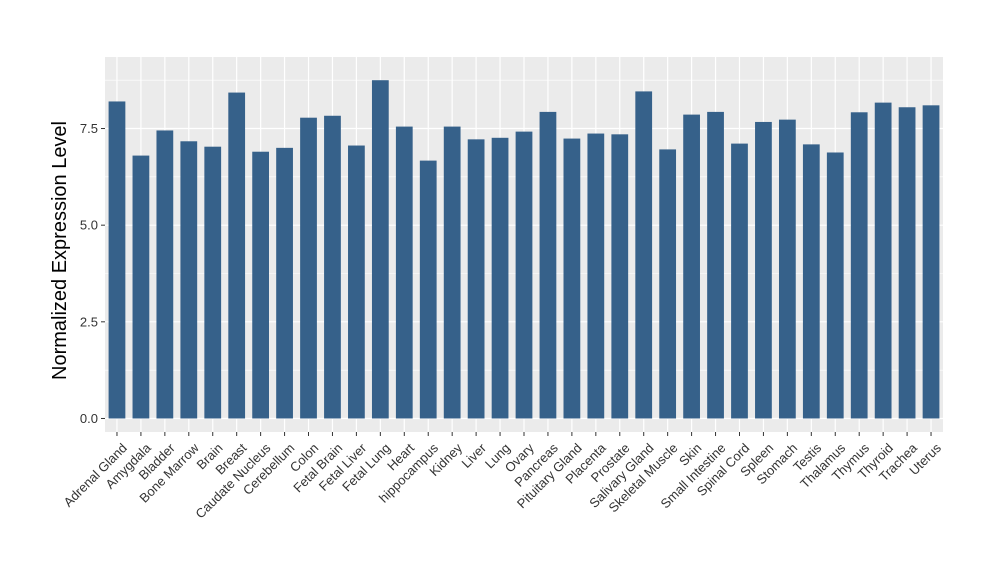 The width and height of the screenshot is (1000, 580). What do you see at coordinates (92, 273) in the screenshot?
I see `y-axis: 0.0 2.5 5.0 7.5` at bounding box center [92, 273].